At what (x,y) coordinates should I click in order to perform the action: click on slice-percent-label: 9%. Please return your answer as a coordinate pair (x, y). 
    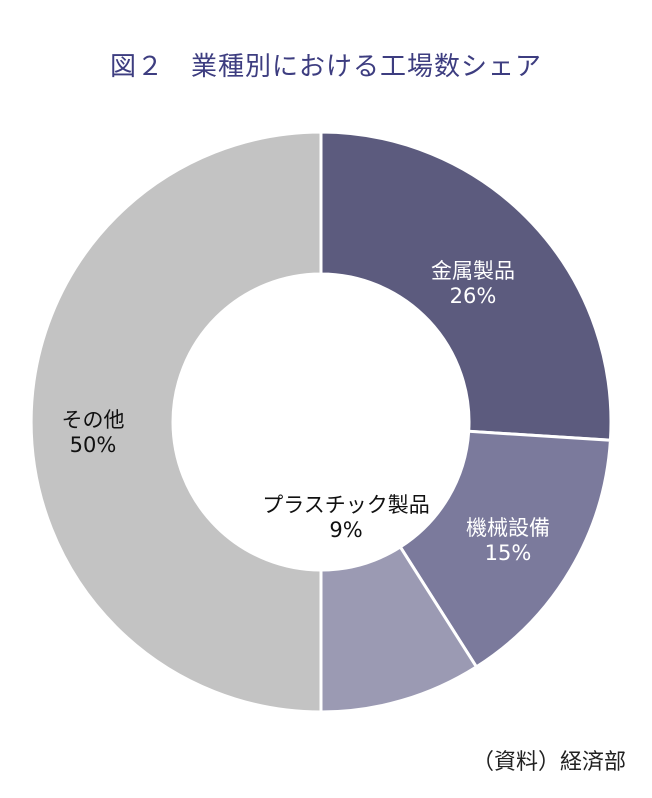
    Looking at the image, I should click on (345, 530).